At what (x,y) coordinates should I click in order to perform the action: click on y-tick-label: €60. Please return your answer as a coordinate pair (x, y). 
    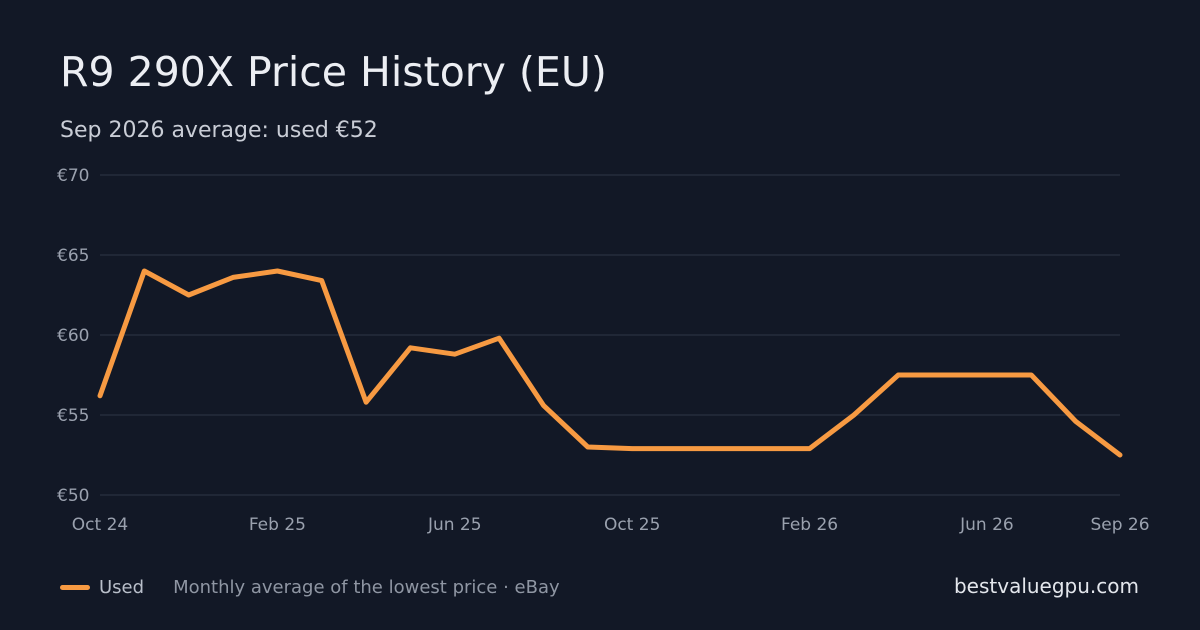
    Looking at the image, I should click on (73, 336).